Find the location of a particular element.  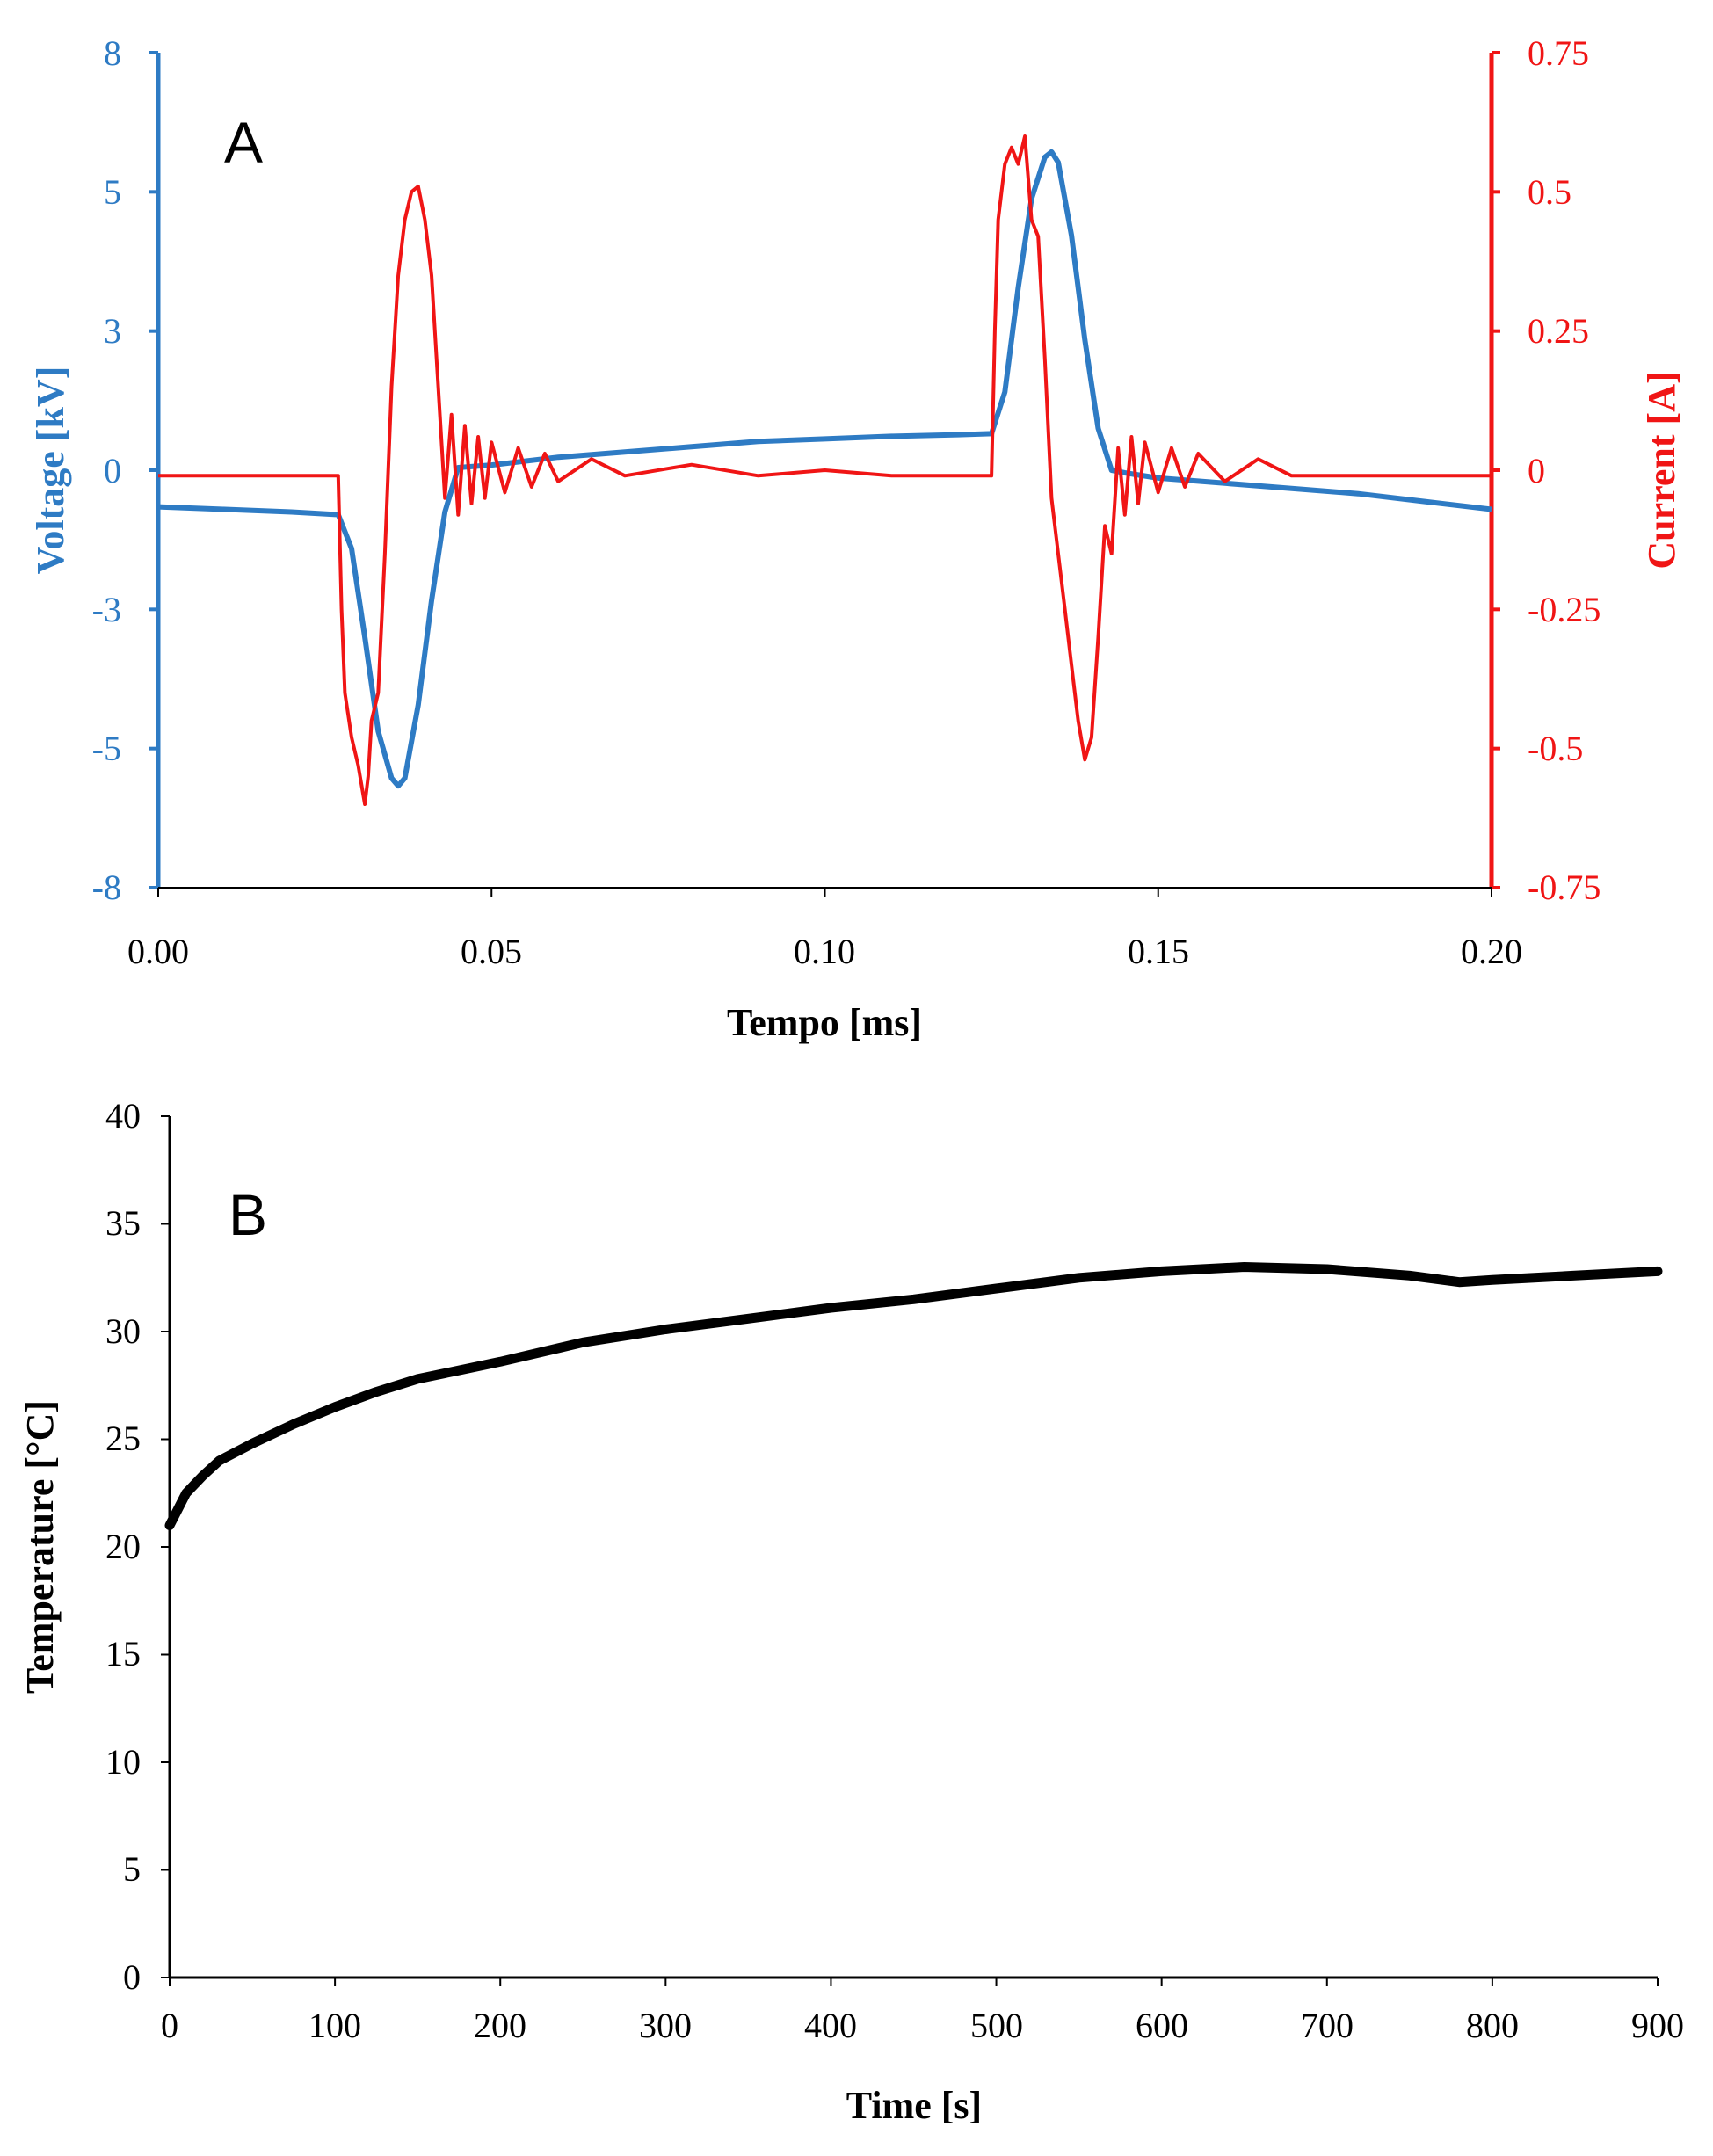

y-left-tick-label: -8 is located at coordinates (106, 887).